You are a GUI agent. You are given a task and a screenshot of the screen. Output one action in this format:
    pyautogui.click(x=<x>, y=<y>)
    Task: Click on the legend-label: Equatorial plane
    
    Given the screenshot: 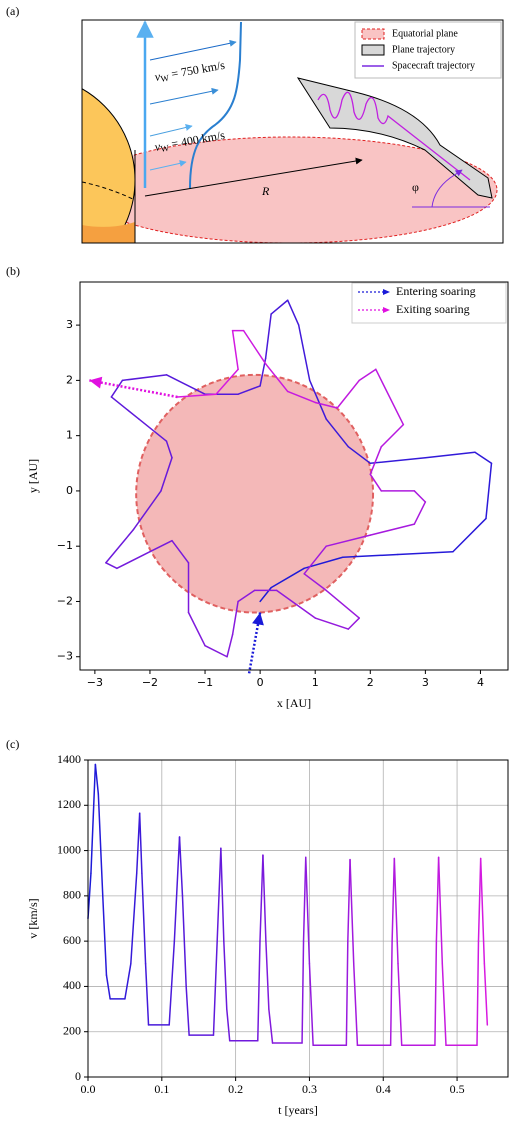 What is the action you would take?
    pyautogui.click(x=425, y=33)
    